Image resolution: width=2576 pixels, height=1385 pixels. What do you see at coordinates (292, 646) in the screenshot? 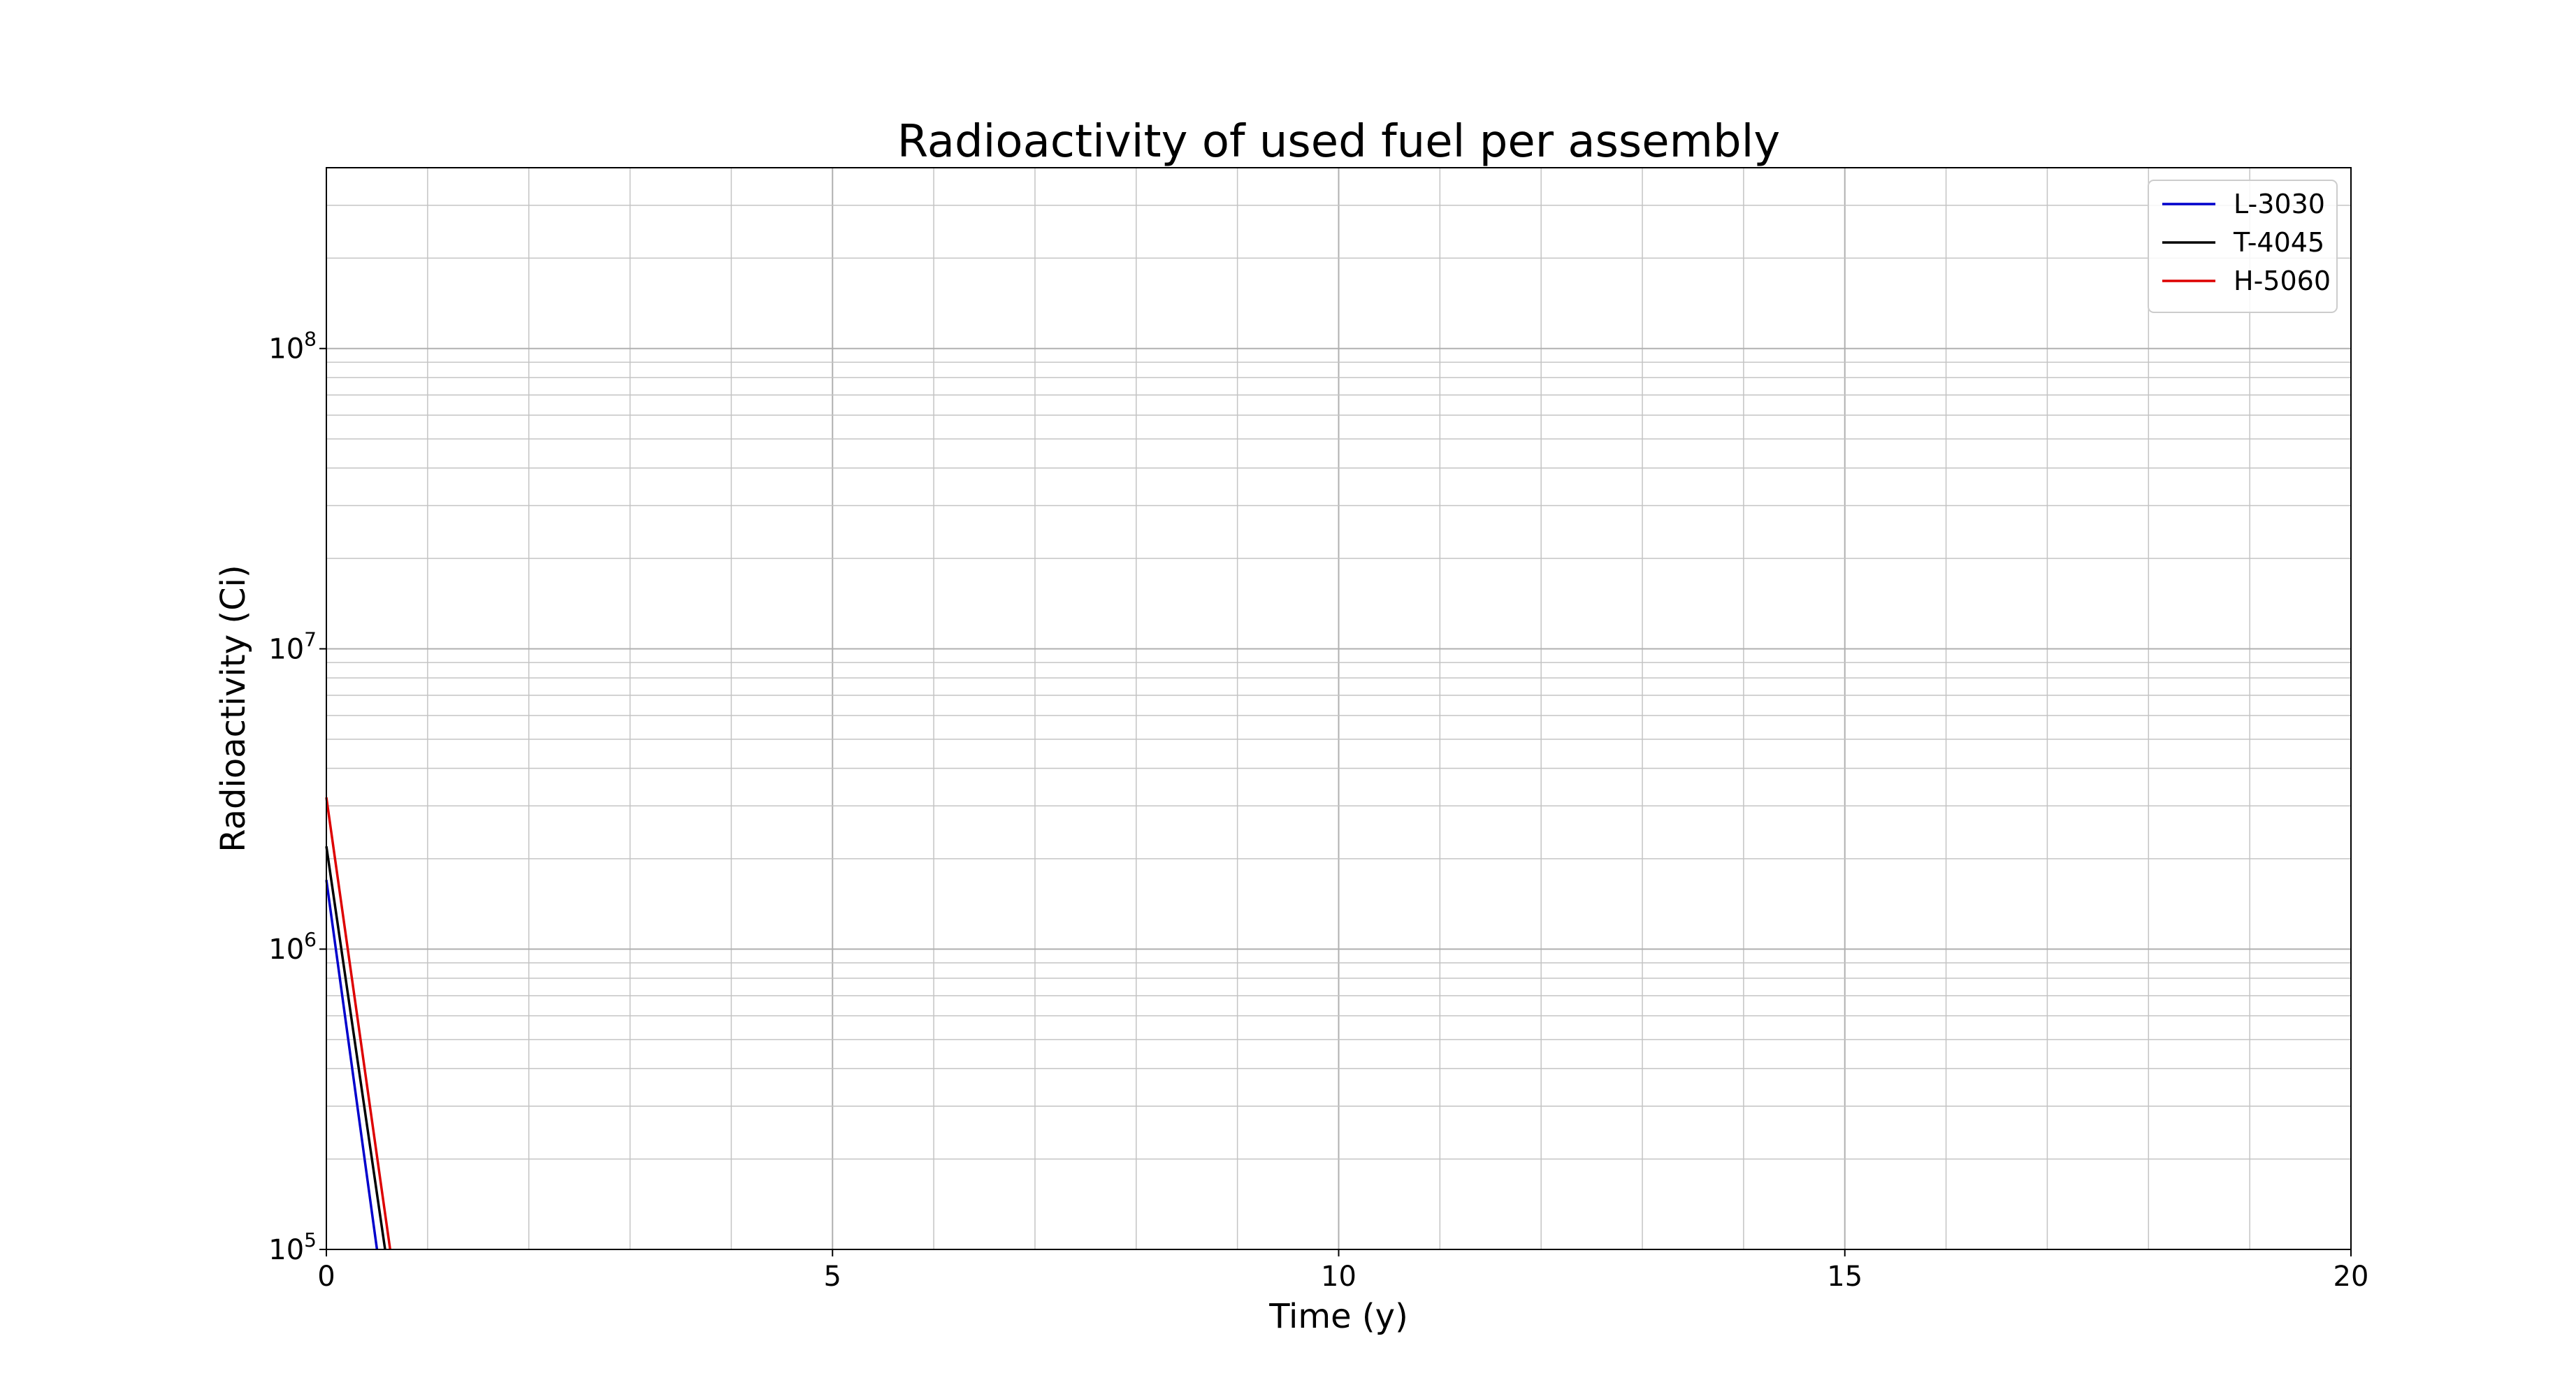
I see `y-tick-label: 10⁷` at bounding box center [292, 646].